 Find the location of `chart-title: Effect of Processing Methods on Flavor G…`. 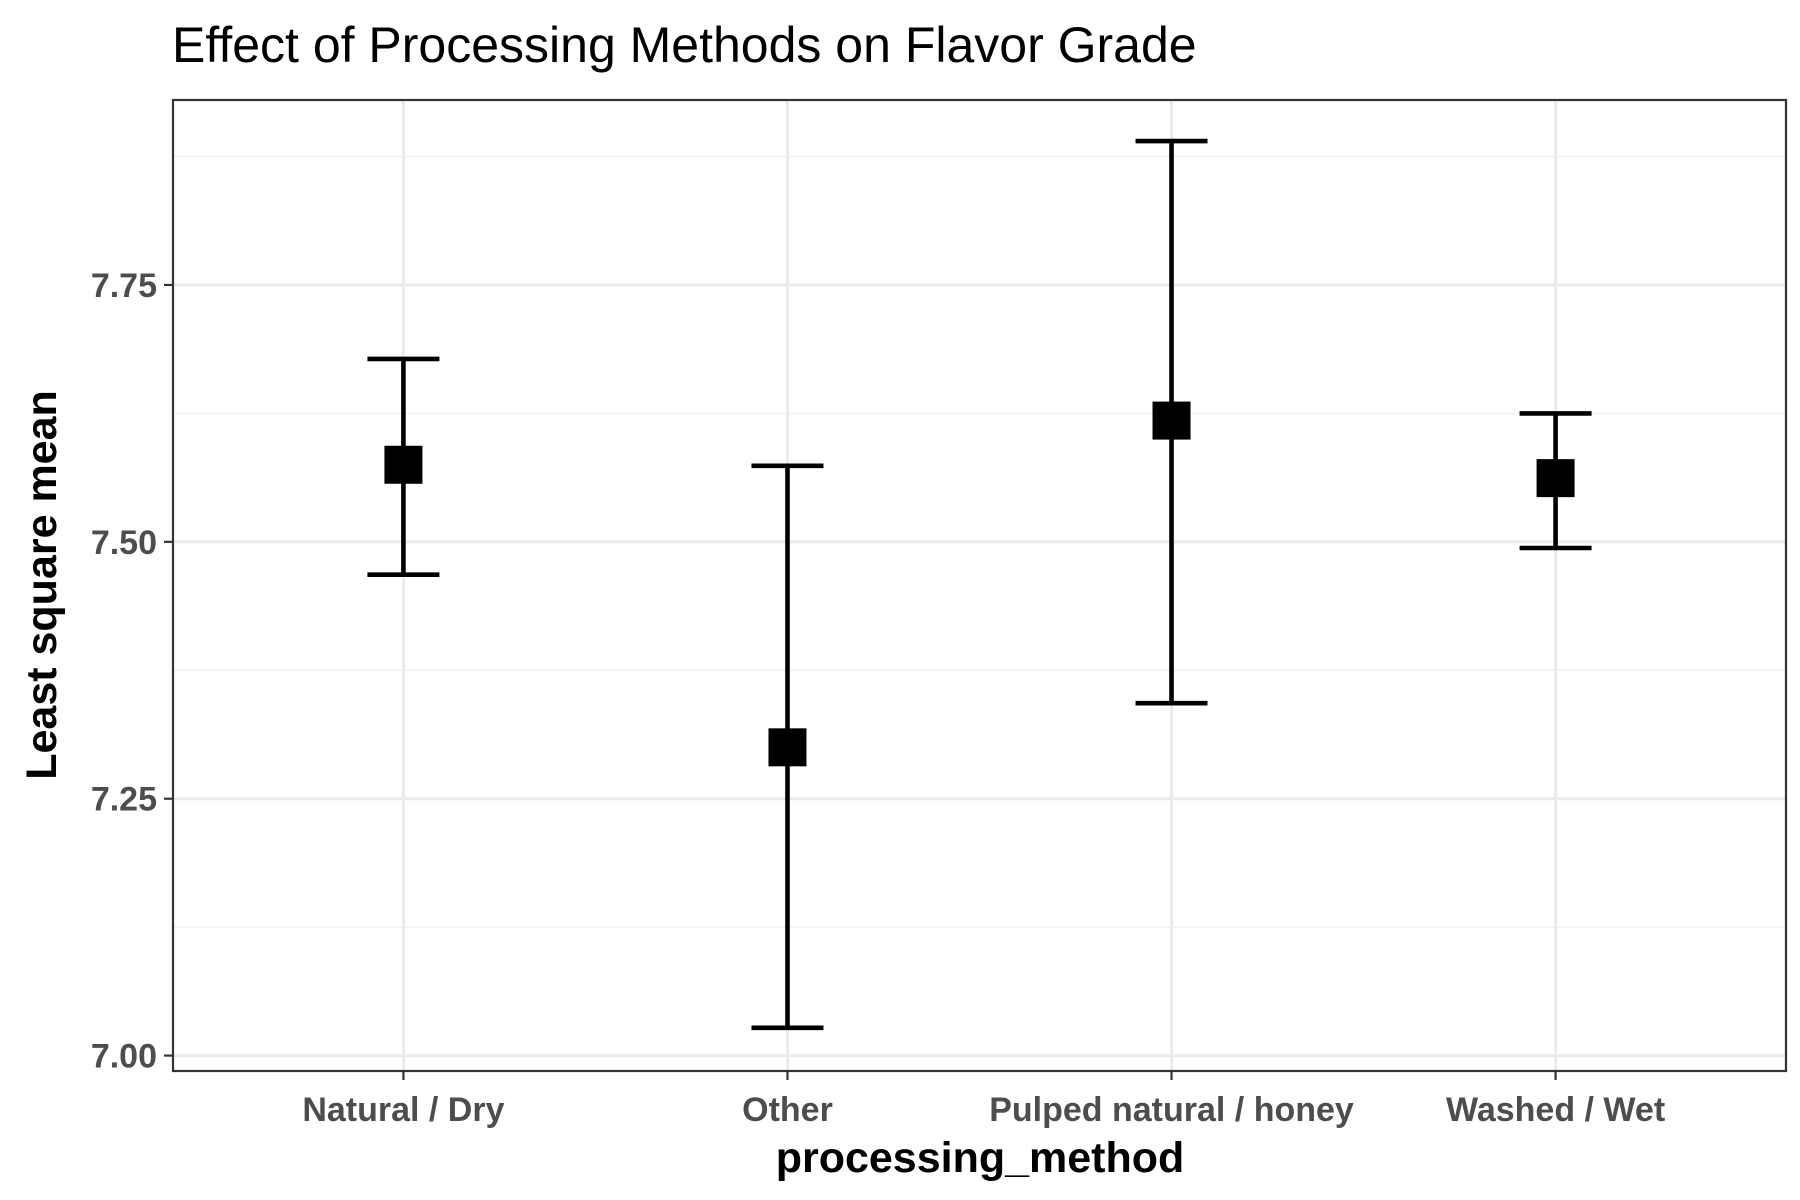

chart-title: Effect of Processing Methods on Flavor G… is located at coordinates (684, 45).